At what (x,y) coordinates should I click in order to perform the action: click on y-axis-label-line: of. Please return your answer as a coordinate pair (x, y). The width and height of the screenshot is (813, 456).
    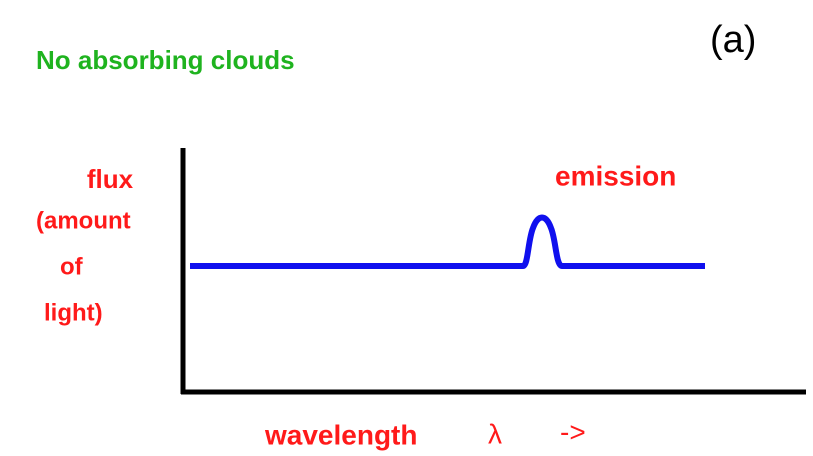
    Looking at the image, I should click on (72, 266).